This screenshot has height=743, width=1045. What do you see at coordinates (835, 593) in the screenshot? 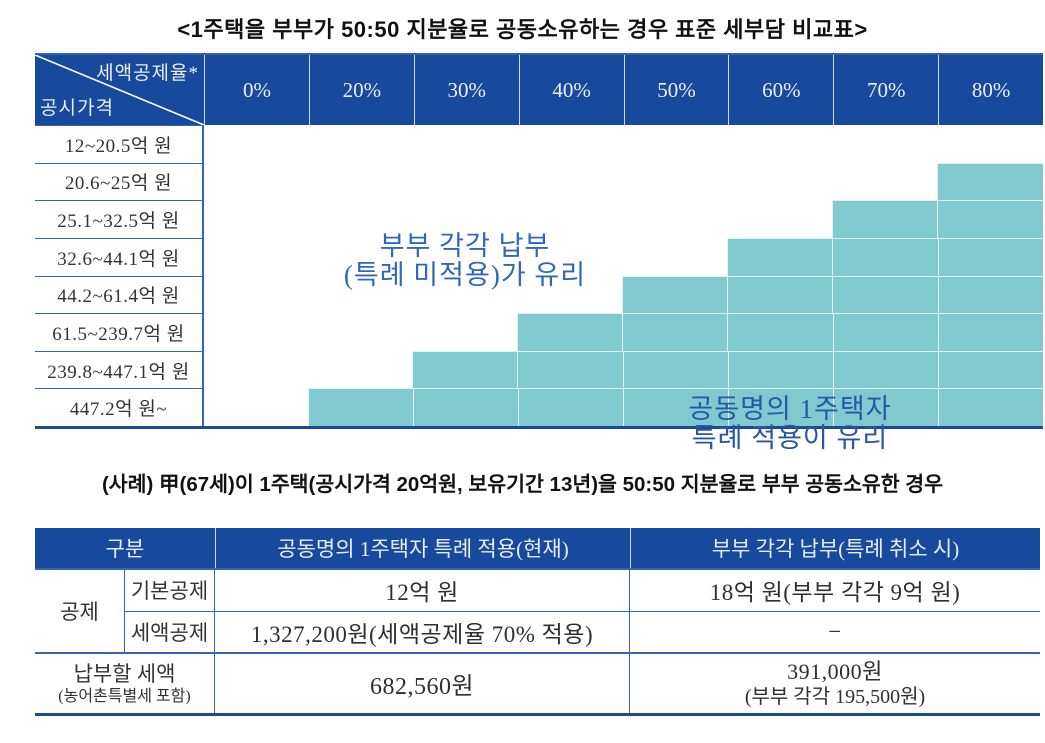
I see `basic-deduction-separate-value: 18억 원(부부 각각 9억 원)` at bounding box center [835, 593].